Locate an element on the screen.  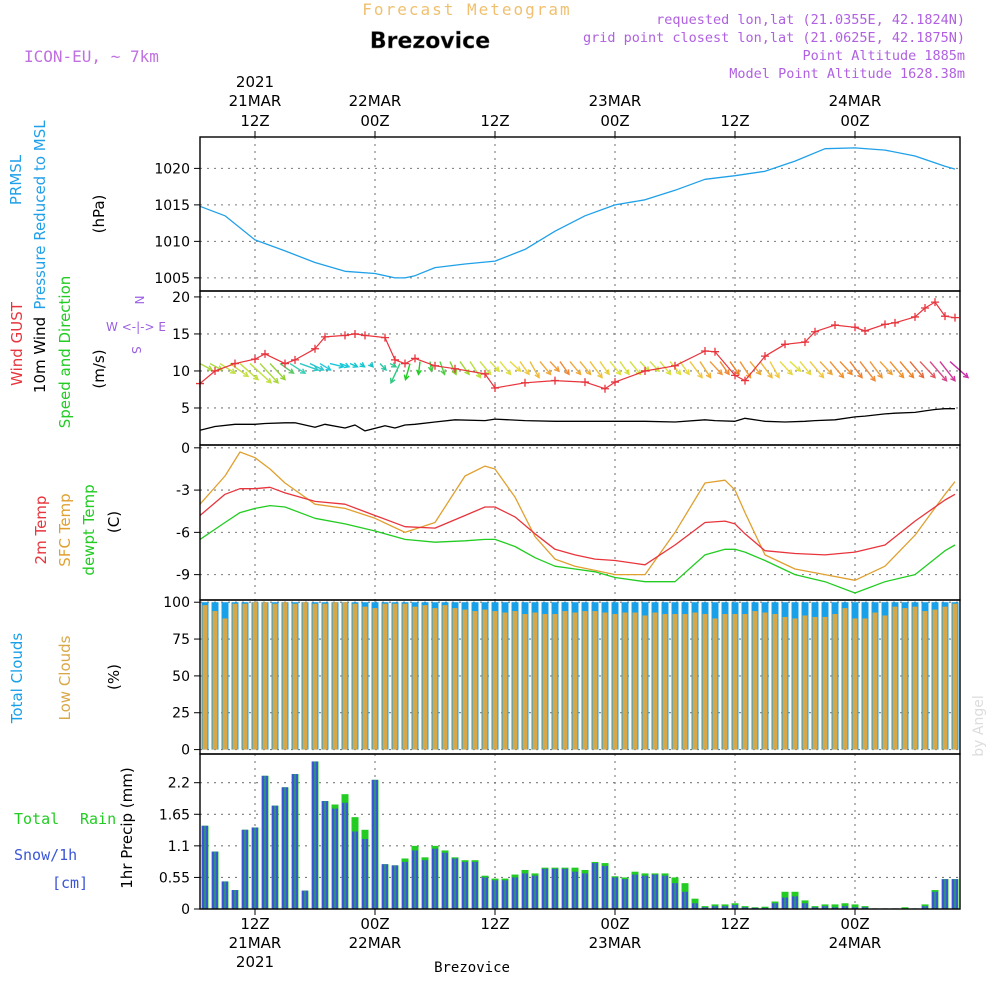
top-time-label-2-0: 12Z is located at coordinates (494, 121).